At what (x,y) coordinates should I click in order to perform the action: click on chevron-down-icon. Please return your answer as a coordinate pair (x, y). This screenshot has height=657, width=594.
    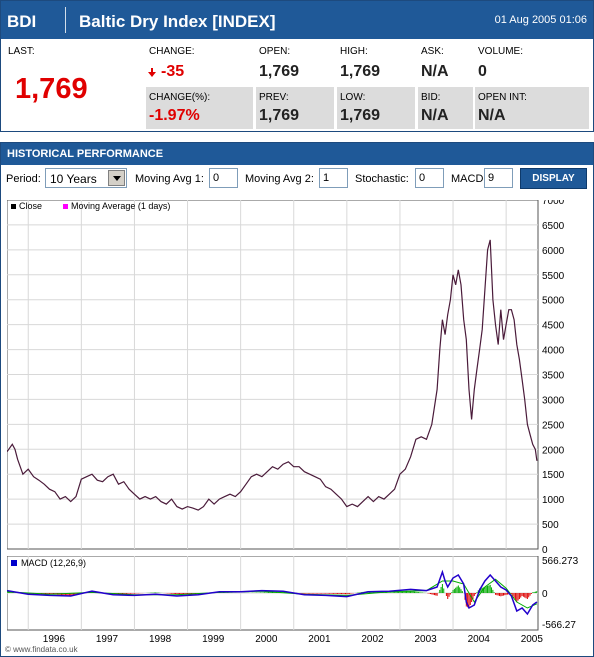
    Looking at the image, I should click on (116, 178).